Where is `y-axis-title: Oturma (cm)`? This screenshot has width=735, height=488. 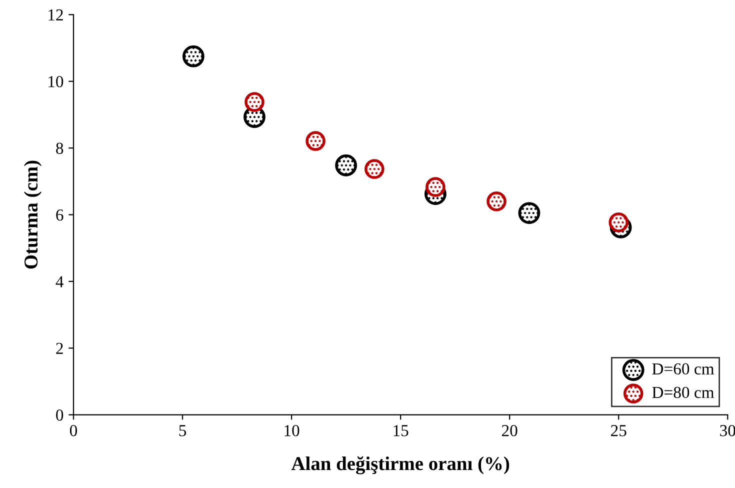
y-axis-title: Oturma (cm) is located at coordinates (33, 214).